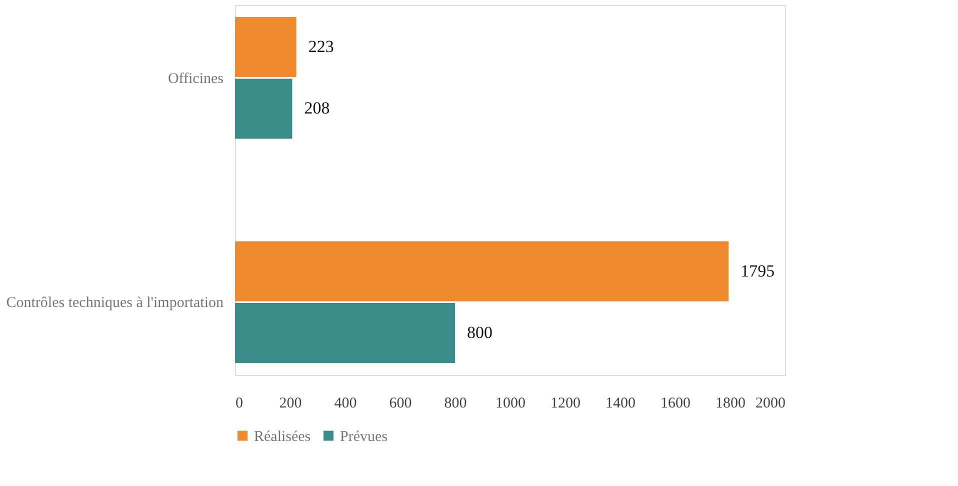 This screenshot has width=958, height=486. What do you see at coordinates (282, 436) in the screenshot?
I see `legend-label: Réalisées` at bounding box center [282, 436].